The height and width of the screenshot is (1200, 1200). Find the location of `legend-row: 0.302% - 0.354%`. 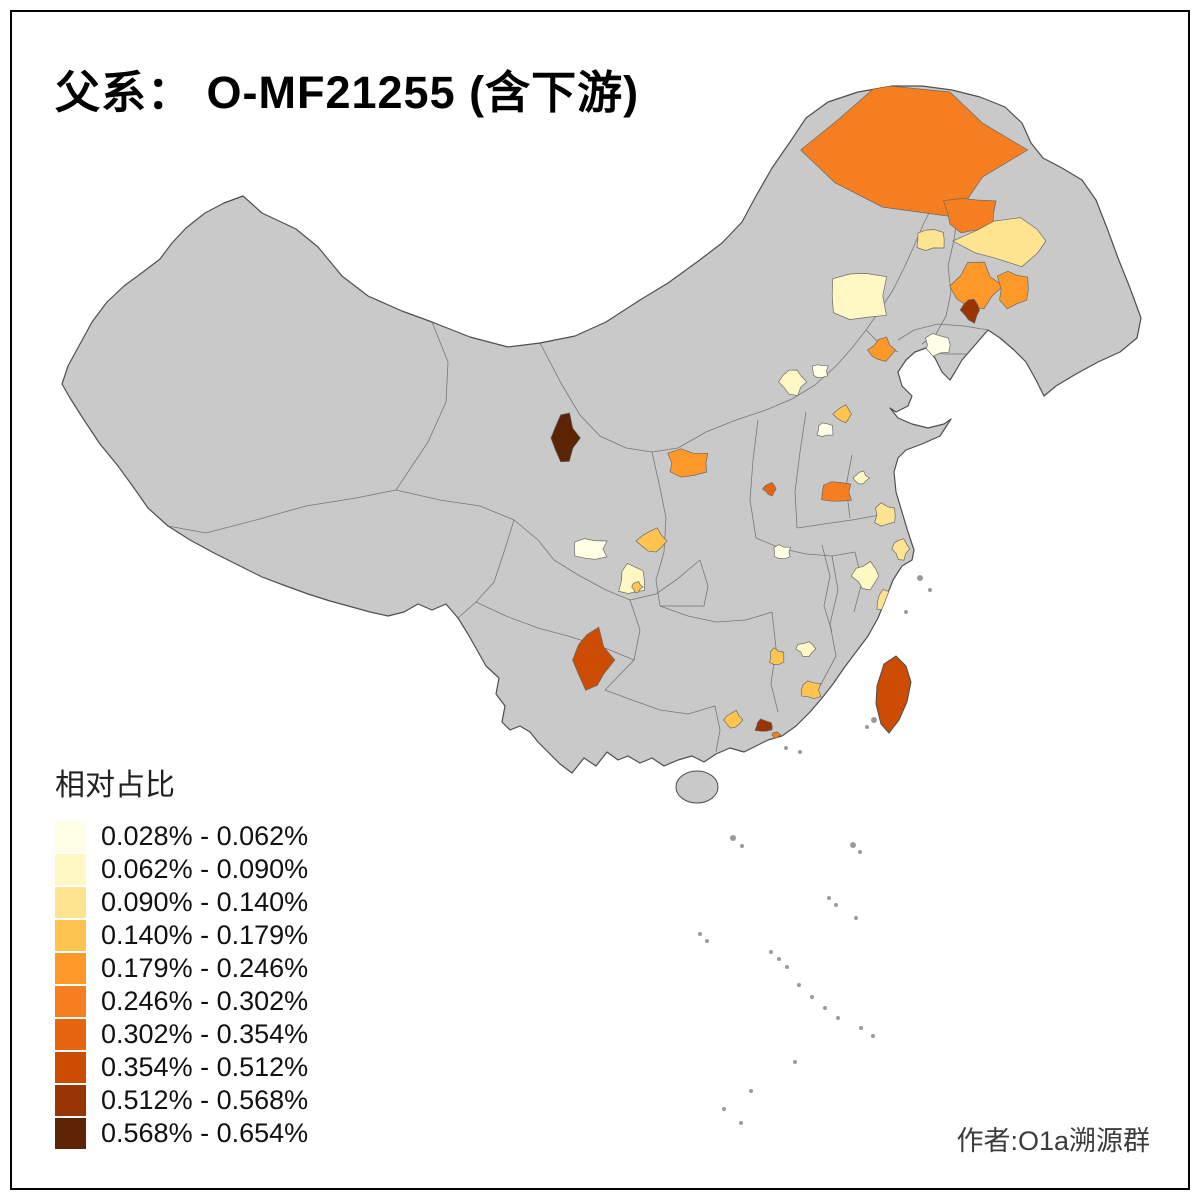

legend-row: 0.302% - 0.354% is located at coordinates (181, 1034).